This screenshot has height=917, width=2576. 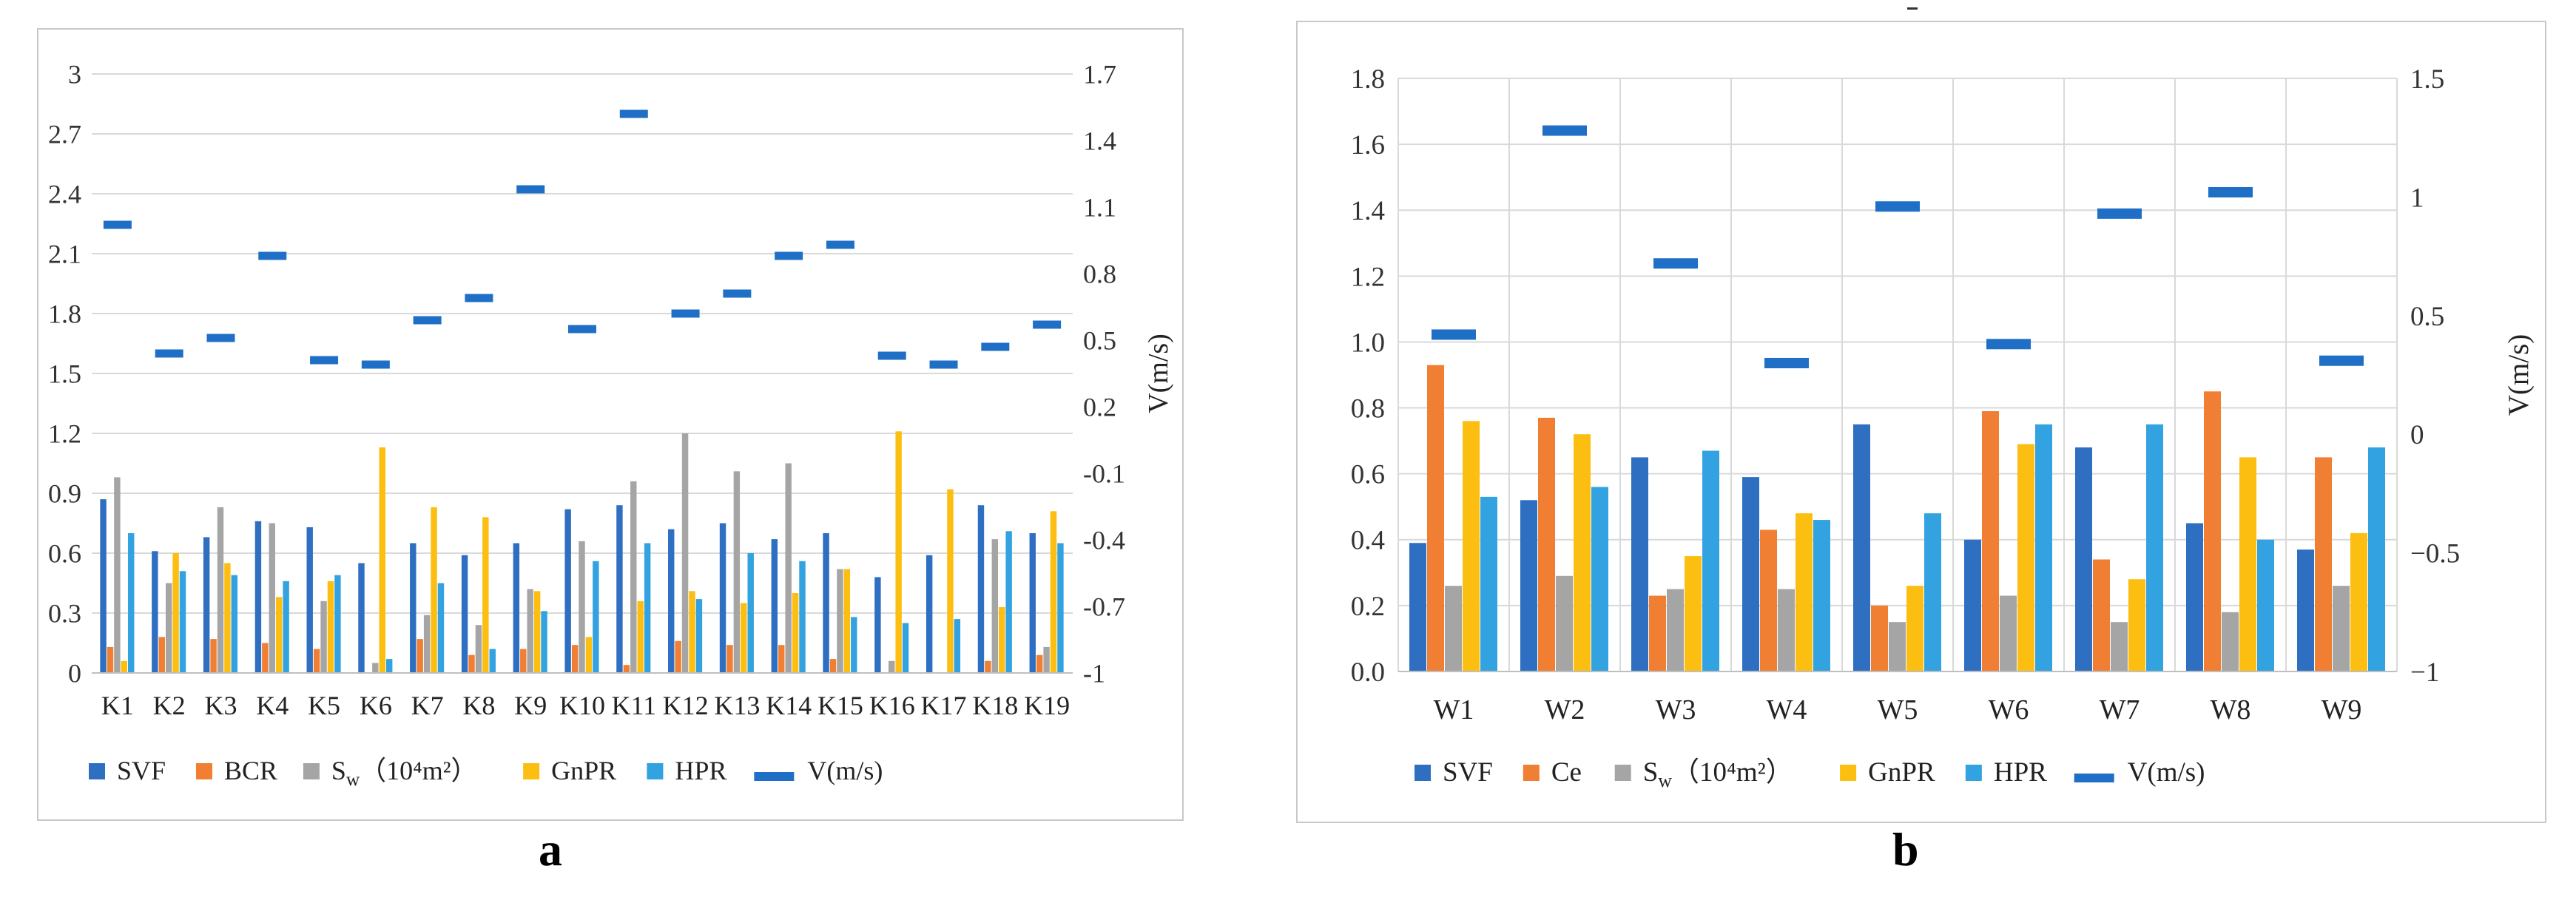 I want to click on legend-swatch-line, so click(x=774, y=776).